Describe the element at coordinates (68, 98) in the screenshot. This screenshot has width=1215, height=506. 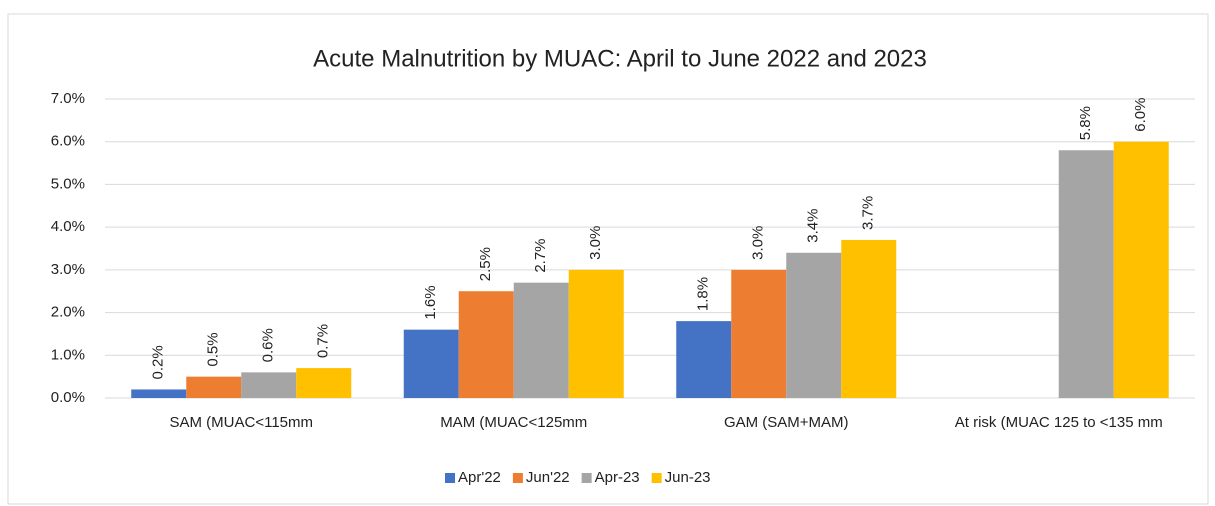
I see `y-tick-label: 7.0%` at that location.